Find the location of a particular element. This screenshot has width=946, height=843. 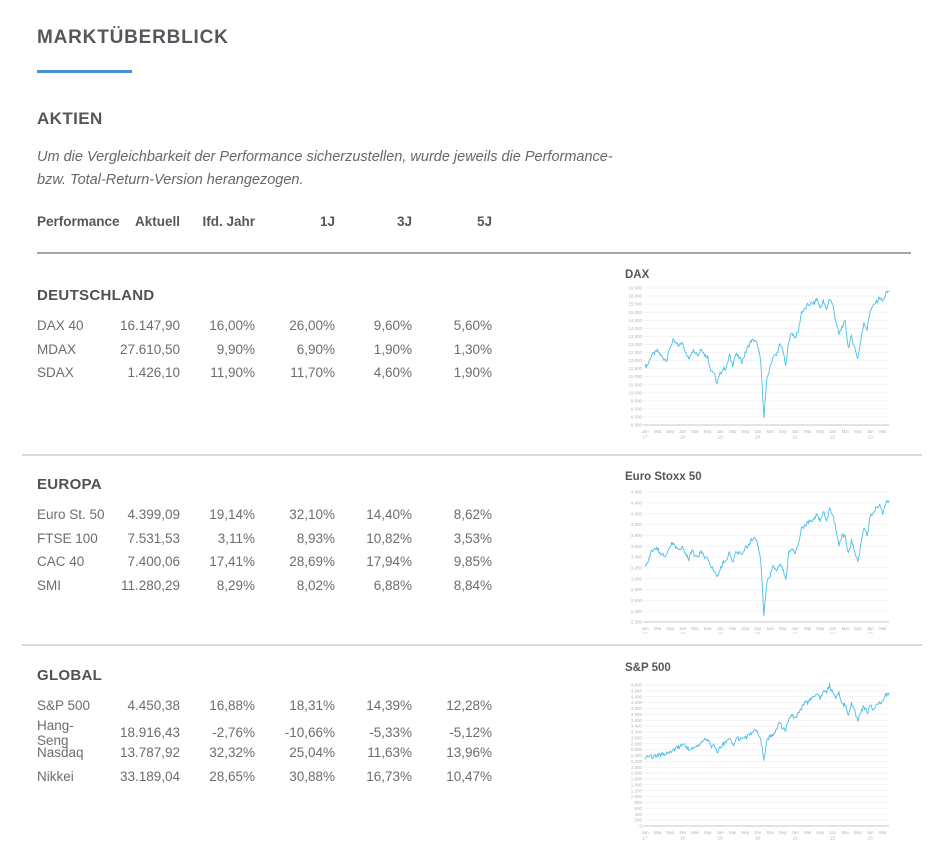

y-axis-label: 13.500 is located at coordinates (635, 336).